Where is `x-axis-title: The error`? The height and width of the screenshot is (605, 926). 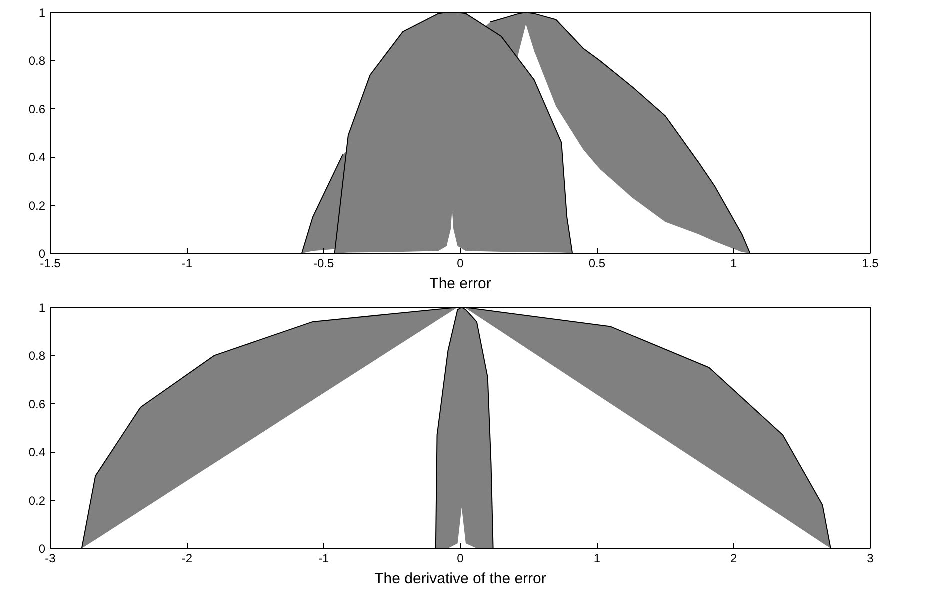 x-axis-title: The error is located at coordinates (461, 284).